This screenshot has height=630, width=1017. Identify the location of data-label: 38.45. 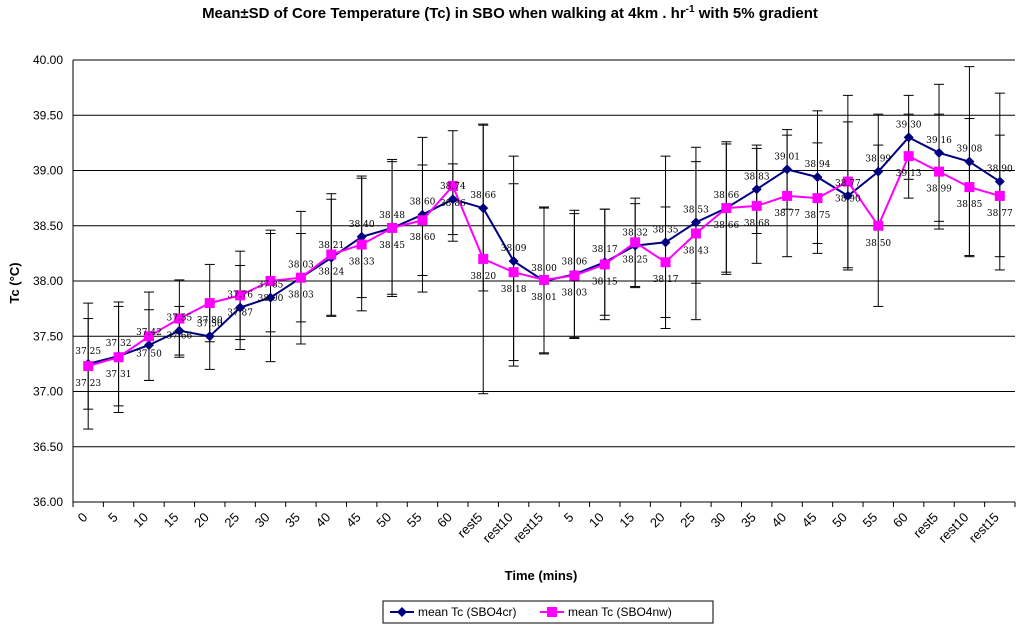
(392, 246).